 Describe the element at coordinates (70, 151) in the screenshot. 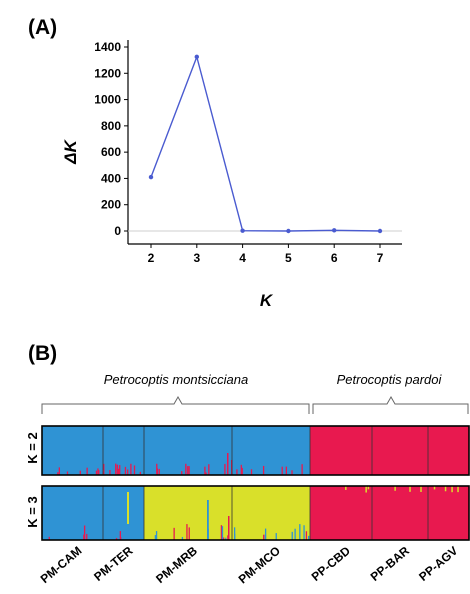

I see `y-axis-title: ΔK` at that location.